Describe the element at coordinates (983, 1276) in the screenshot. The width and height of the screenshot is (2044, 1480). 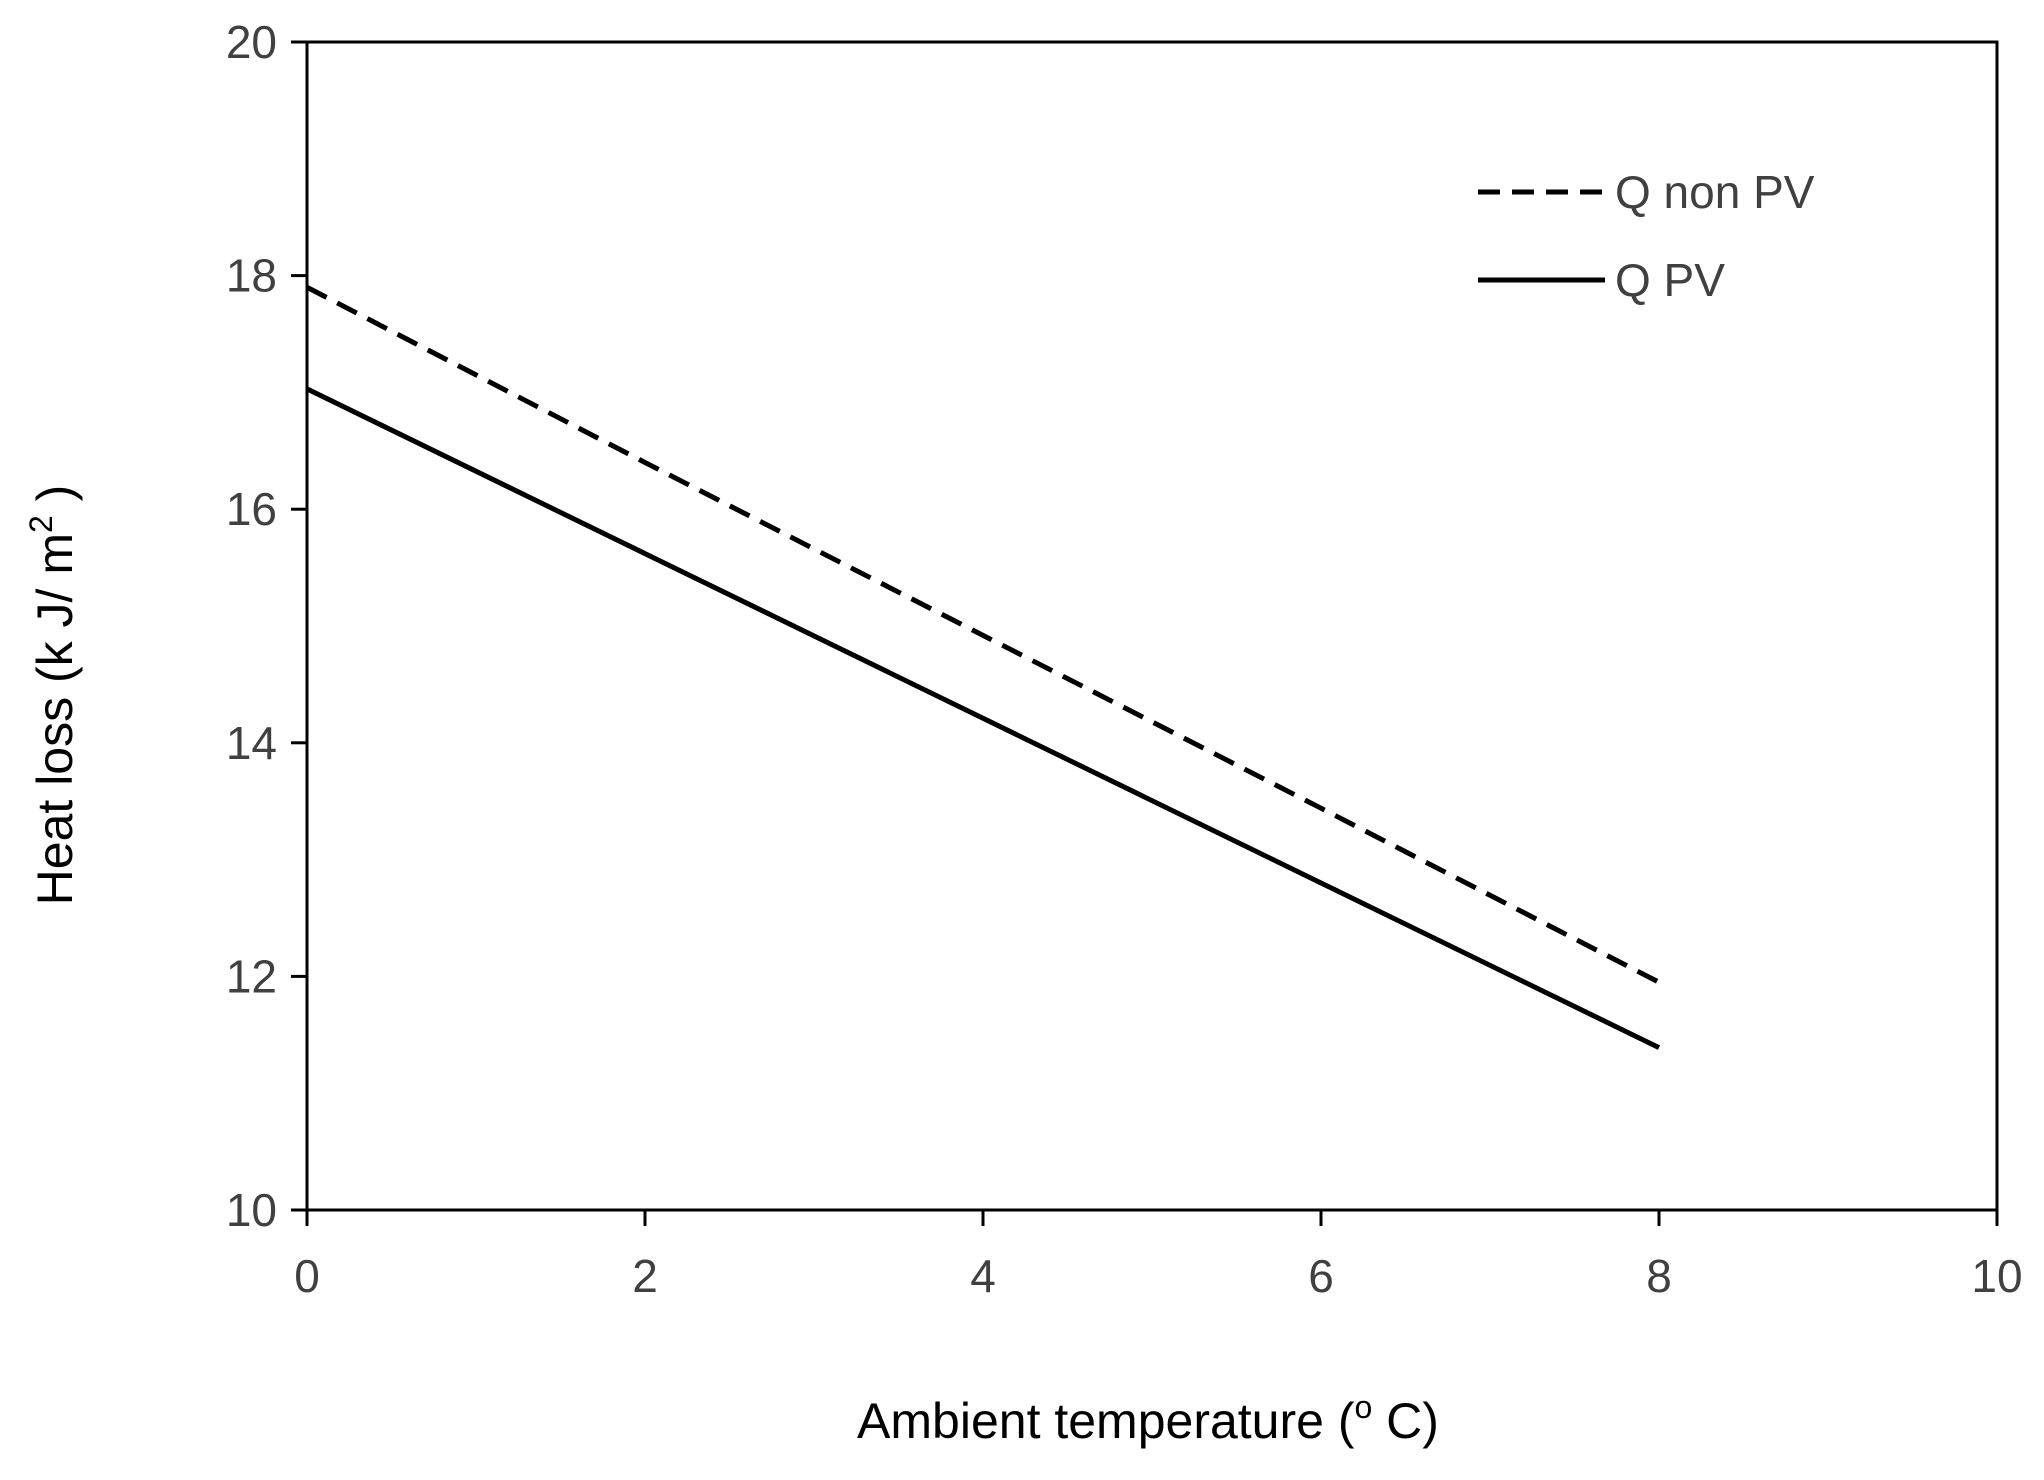
I see `x-tick-label: 4` at that location.